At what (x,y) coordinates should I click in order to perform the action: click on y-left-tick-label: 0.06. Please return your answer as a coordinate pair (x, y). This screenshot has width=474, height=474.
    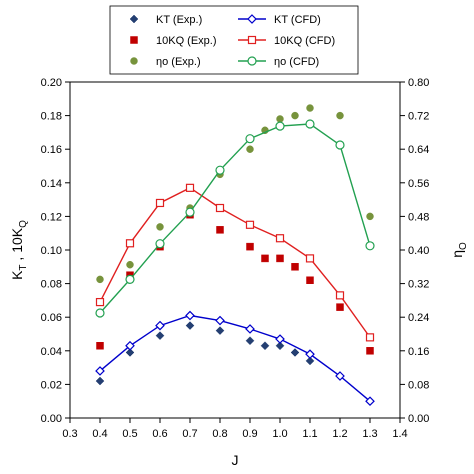
    Looking at the image, I should click on (51, 318).